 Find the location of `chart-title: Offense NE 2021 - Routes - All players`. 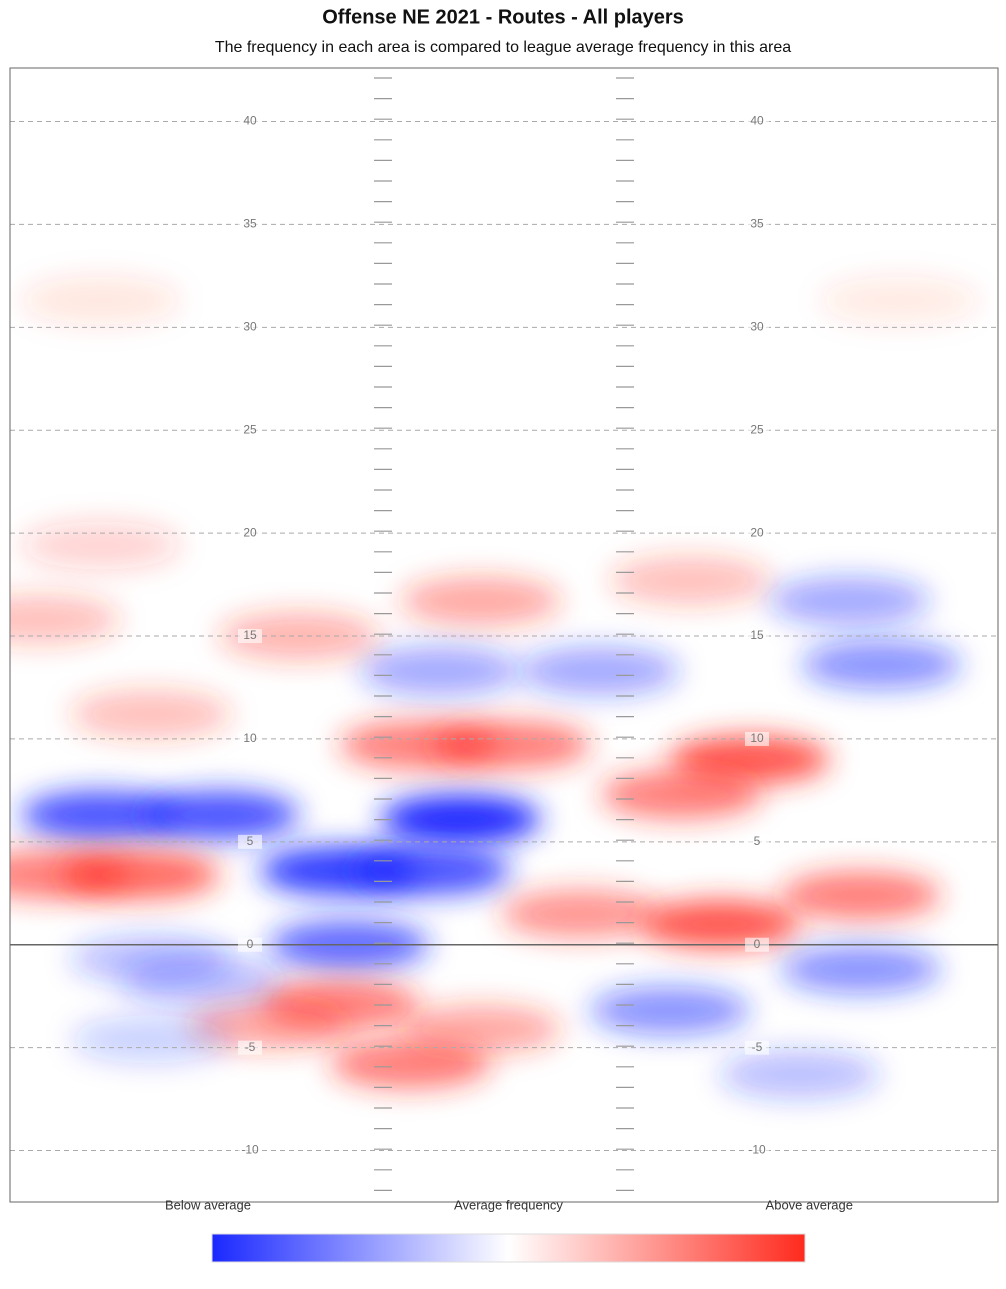

chart-title: Offense NE 2021 - Routes - All players is located at coordinates (503, 17).